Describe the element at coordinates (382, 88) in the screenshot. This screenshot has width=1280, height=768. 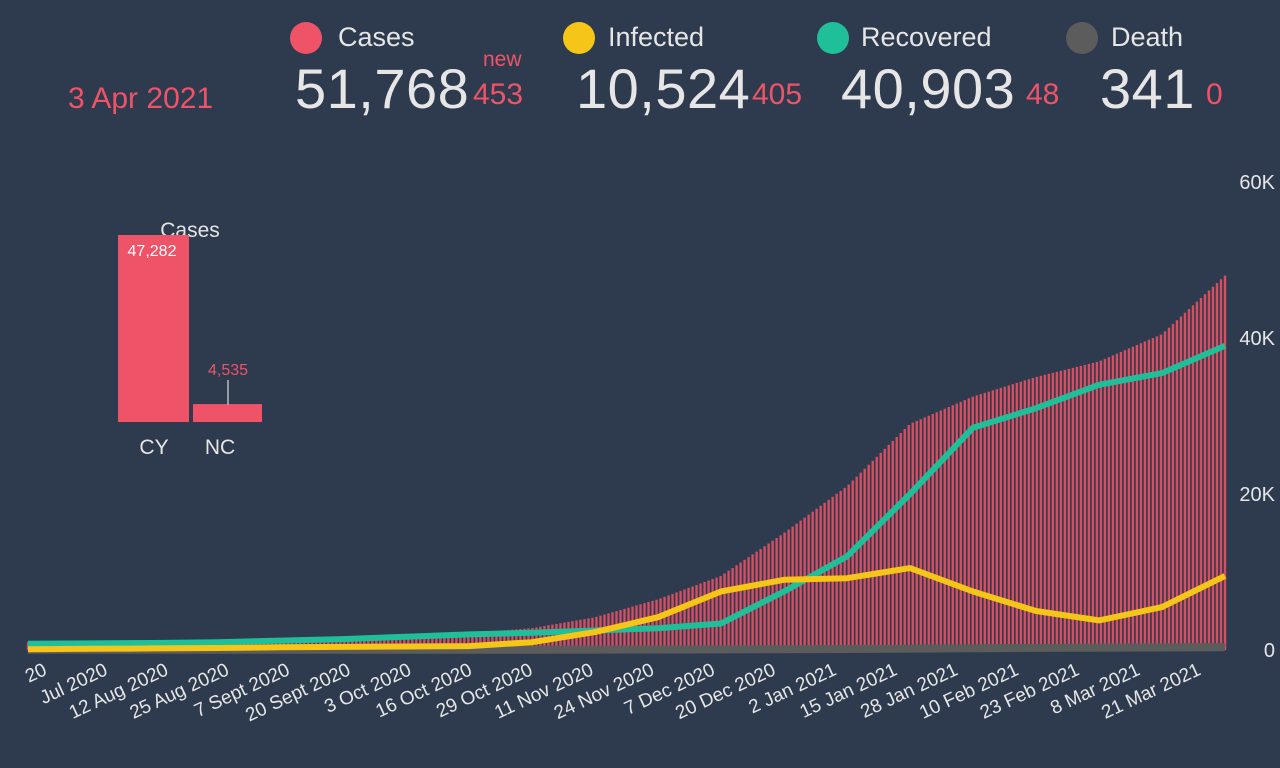
I see `cases-value: 51,768` at that location.